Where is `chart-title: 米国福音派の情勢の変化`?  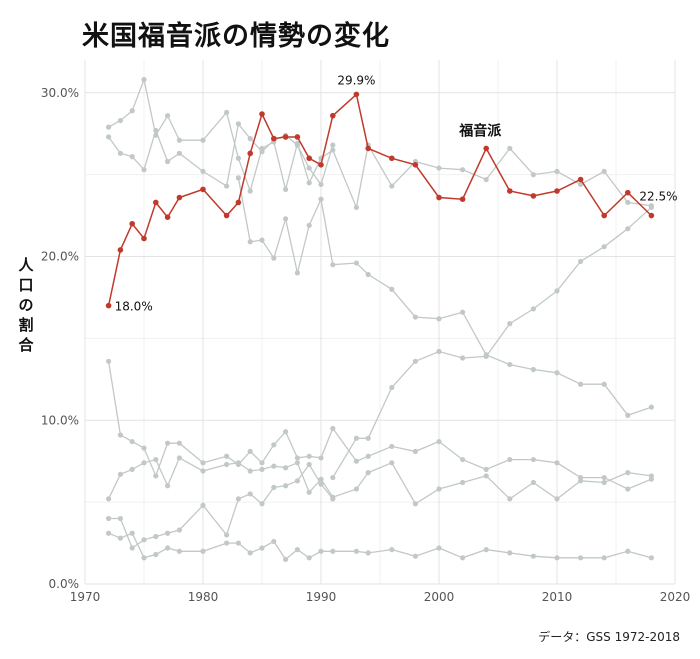
chart-title: 米国福音派の情勢の変化 is located at coordinates (236, 36).